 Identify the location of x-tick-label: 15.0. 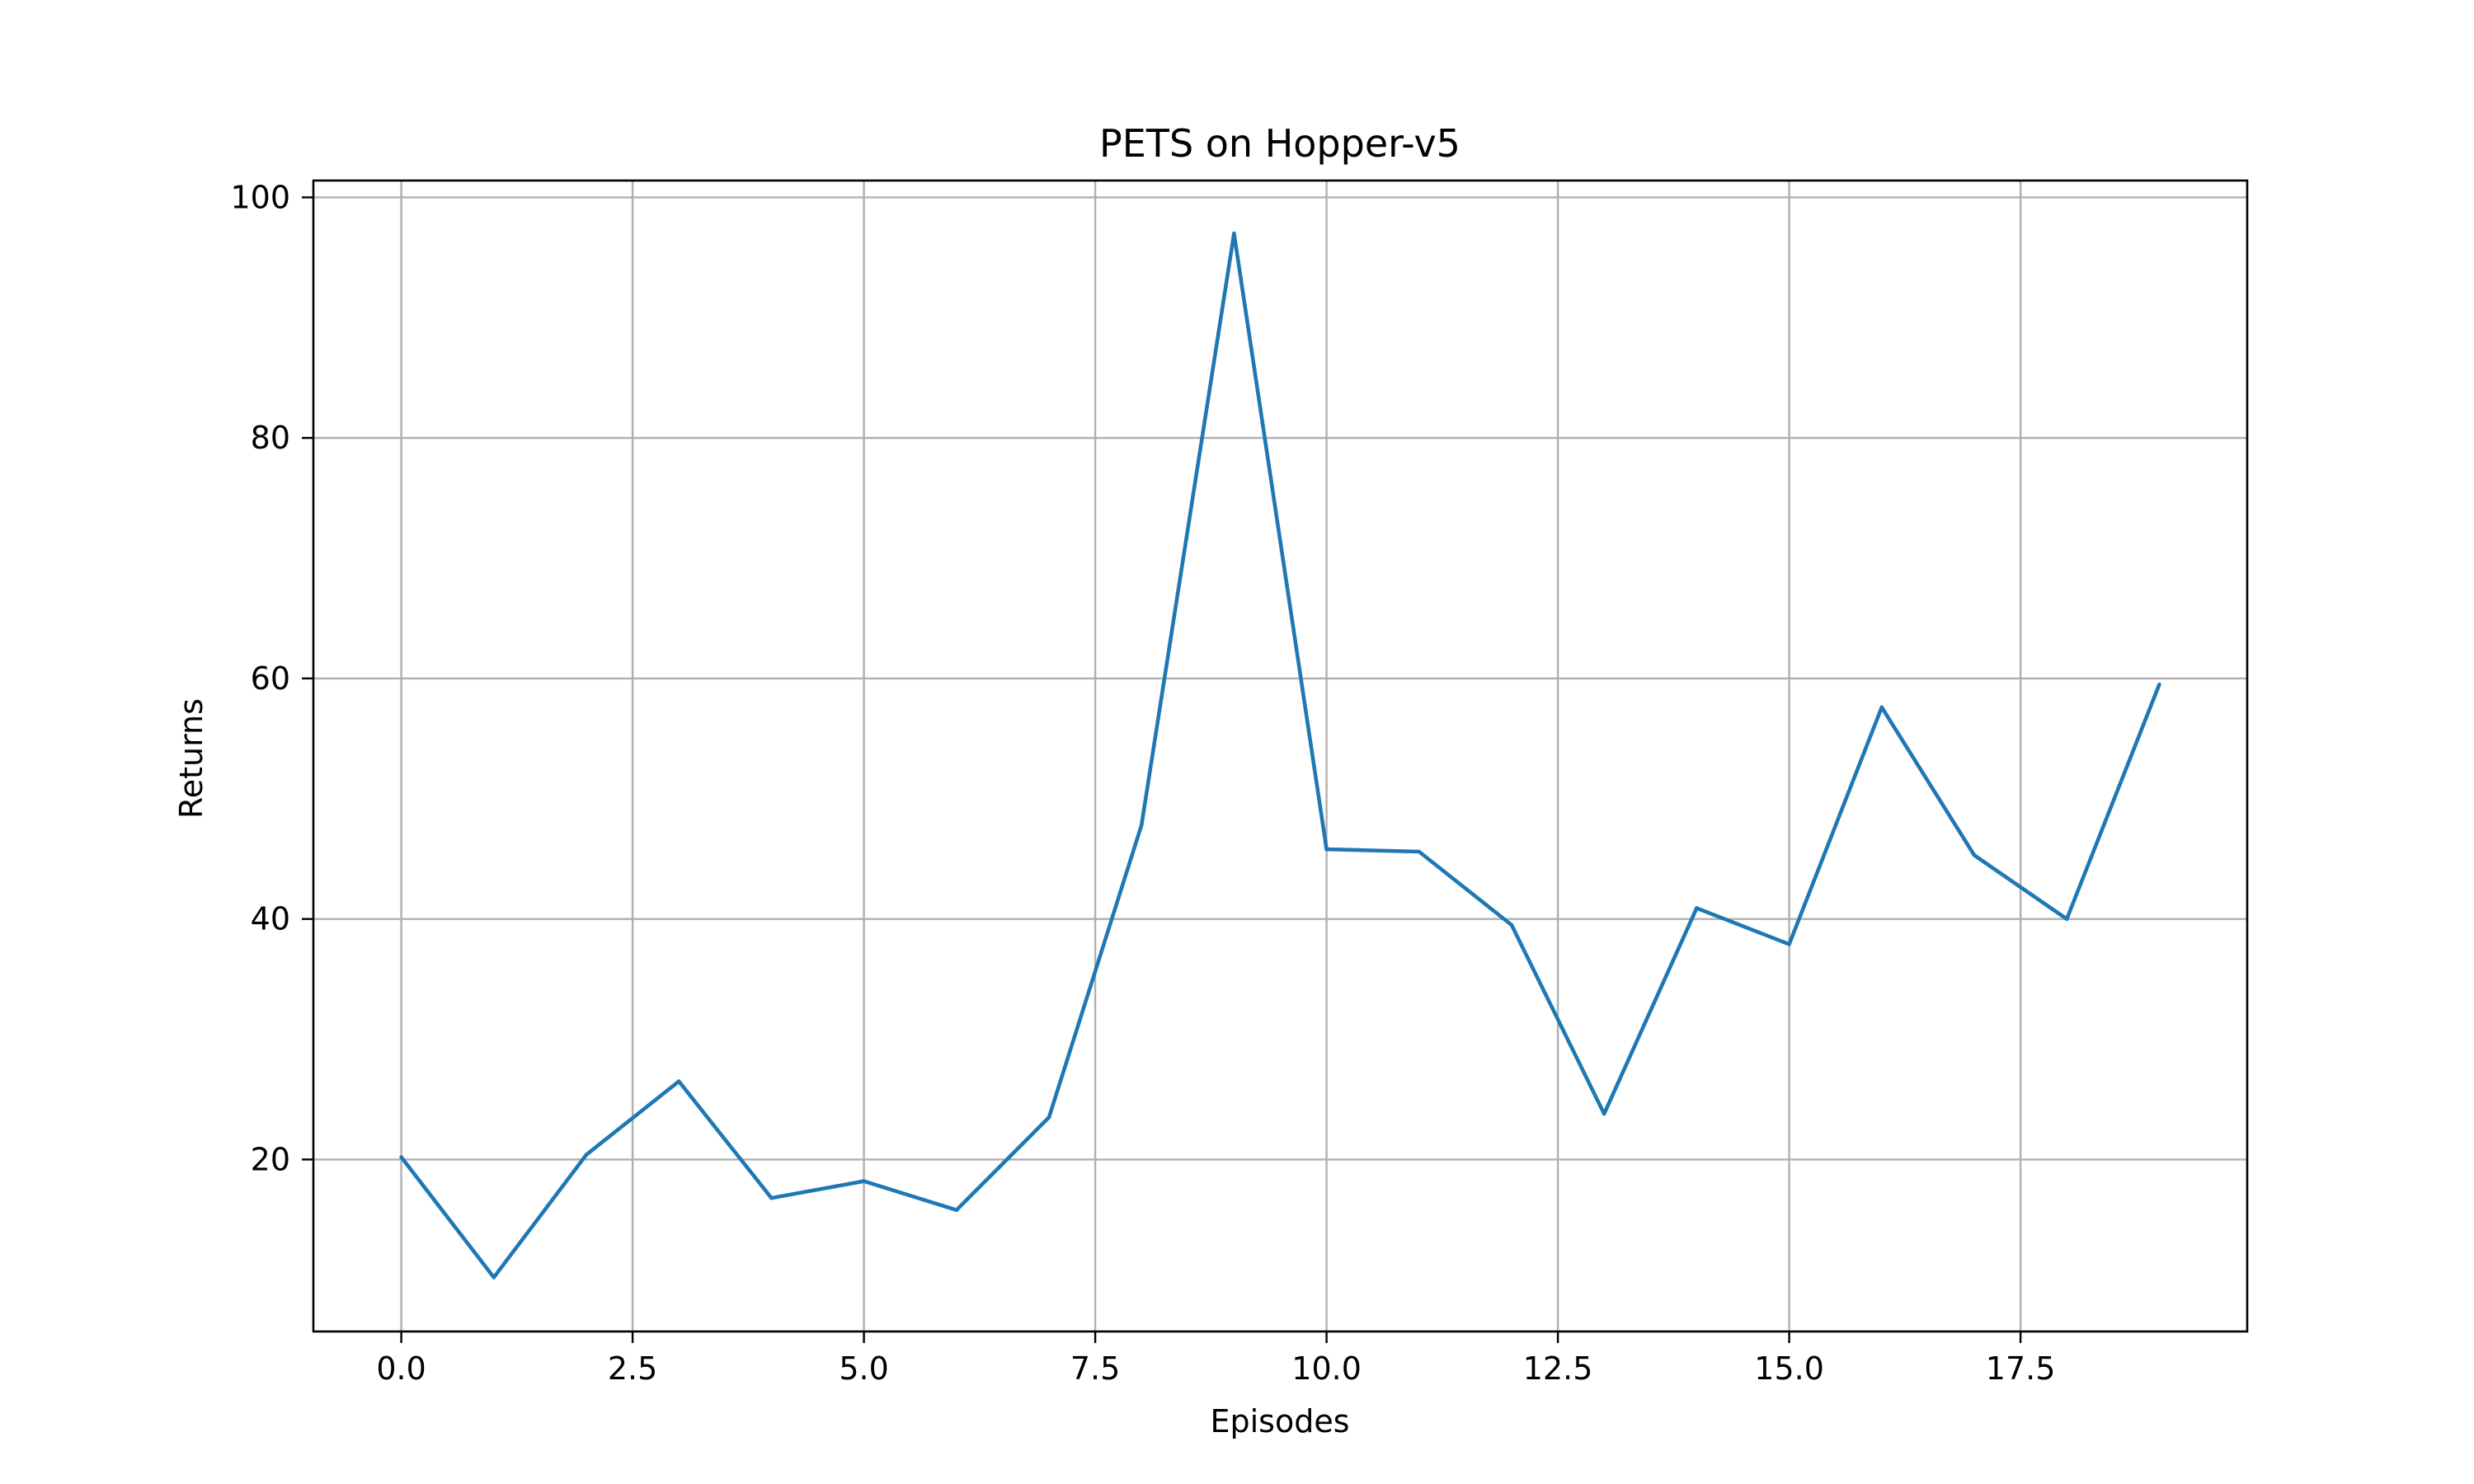
(1789, 1368).